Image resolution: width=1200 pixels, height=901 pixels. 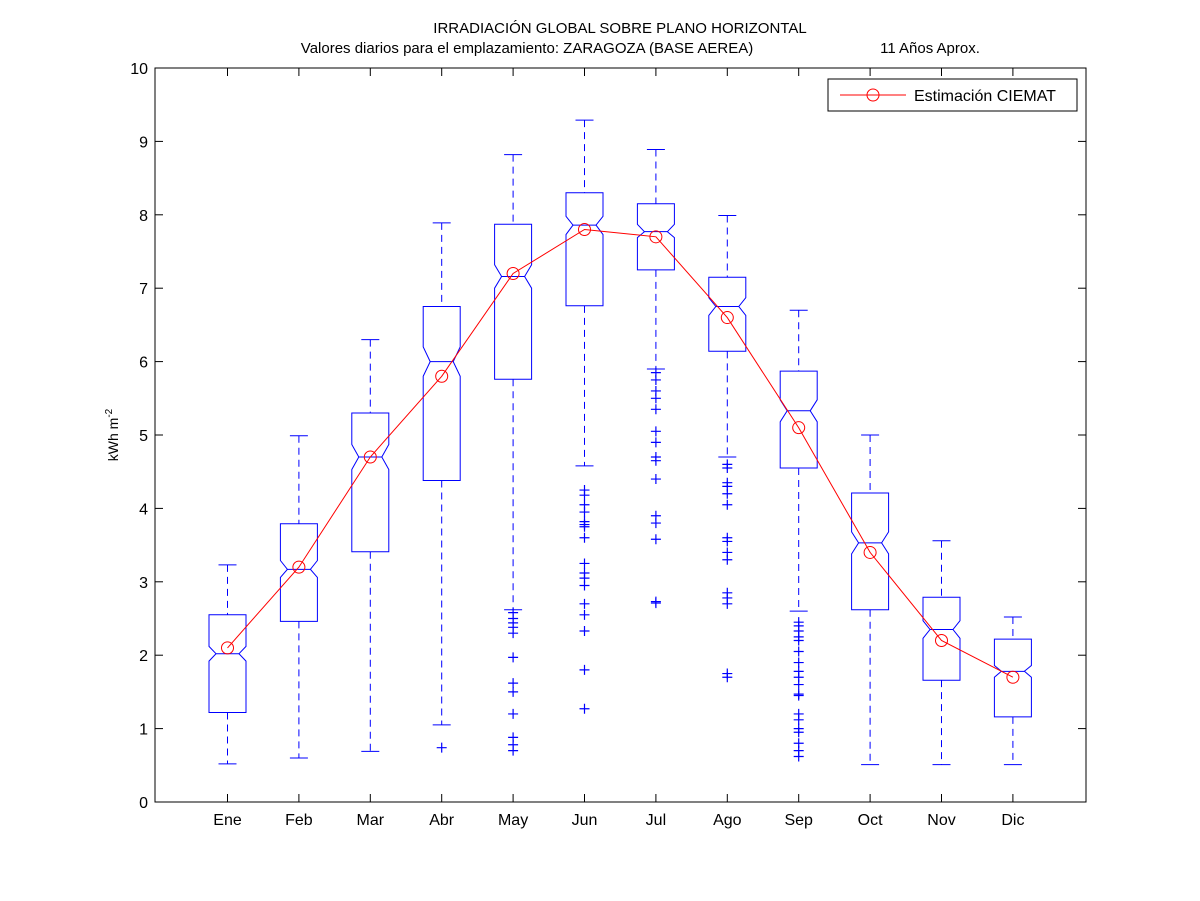 What do you see at coordinates (143, 363) in the screenshot?
I see `y-tick-label: 6` at bounding box center [143, 363].